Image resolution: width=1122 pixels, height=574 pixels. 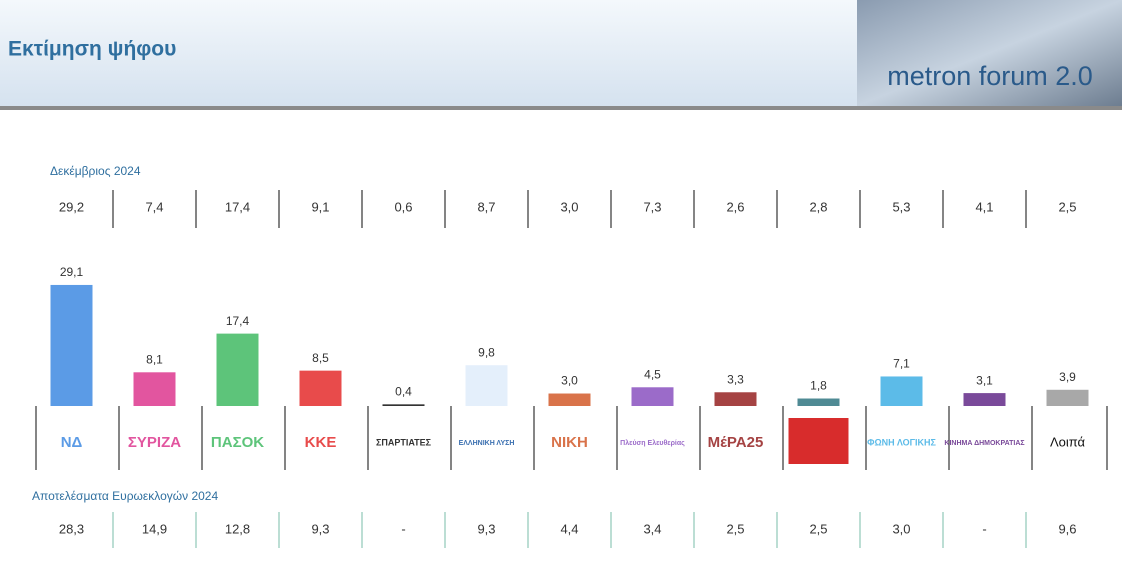 I want to click on row-label: Αποτελέσματα Ευρωεκλογών 2024, so click(x=125, y=496).